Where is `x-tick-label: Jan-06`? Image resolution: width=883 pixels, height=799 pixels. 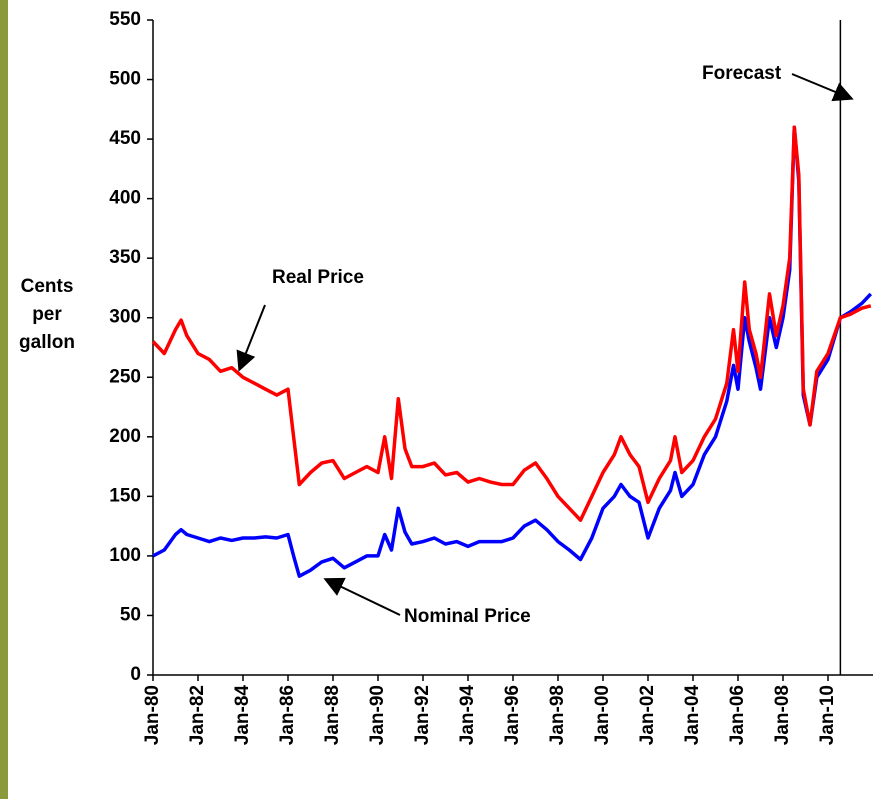 x-tick-label: Jan-06 is located at coordinates (737, 715).